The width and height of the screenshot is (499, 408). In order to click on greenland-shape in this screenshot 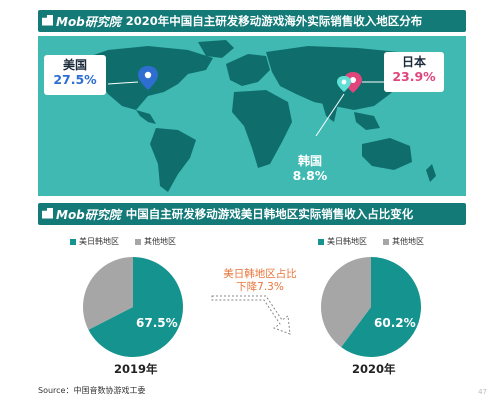, I will do `click(216, 49)`.